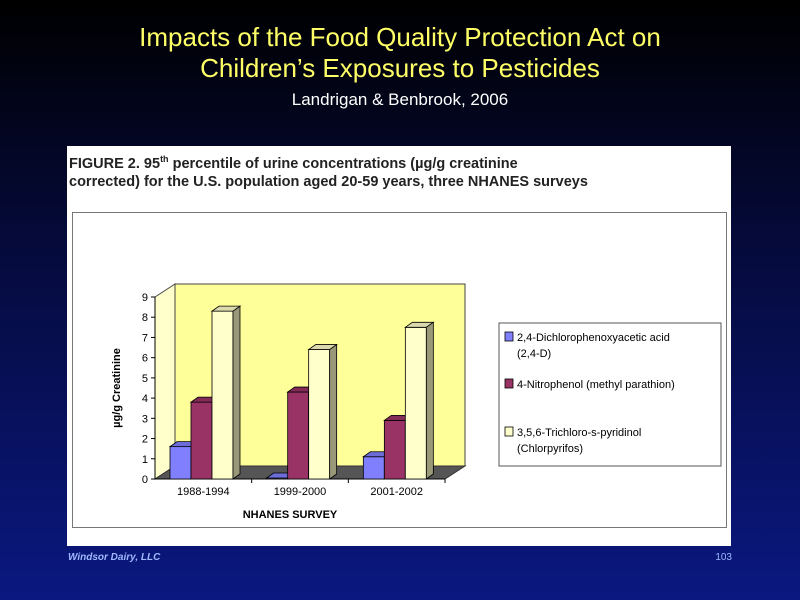 The height and width of the screenshot is (600, 800). Describe the element at coordinates (400, 99) in the screenshot. I see `slide-subtitle: Landrigan & Benbrook, 2006` at that location.